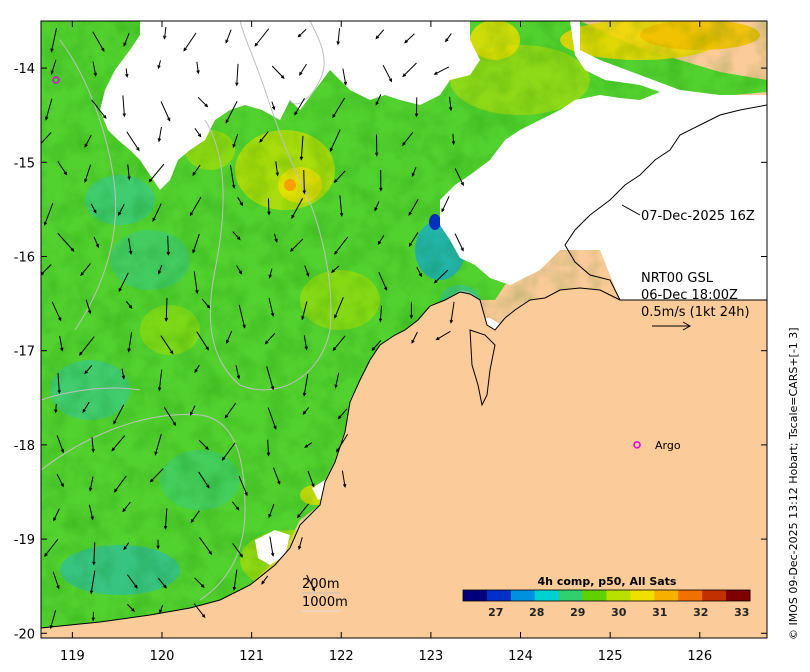 This screenshot has width=810, height=672. Describe the element at coordinates (738, 595) in the screenshot. I see `colorbar-swatch` at that location.